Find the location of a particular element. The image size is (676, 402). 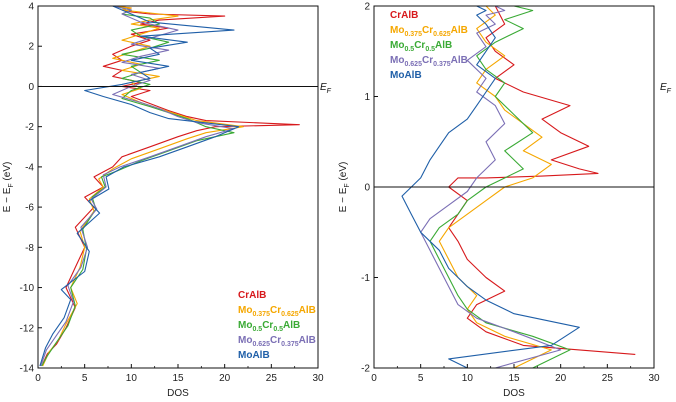

right-legend-entry-1: CrAlB is located at coordinates (404, 15).